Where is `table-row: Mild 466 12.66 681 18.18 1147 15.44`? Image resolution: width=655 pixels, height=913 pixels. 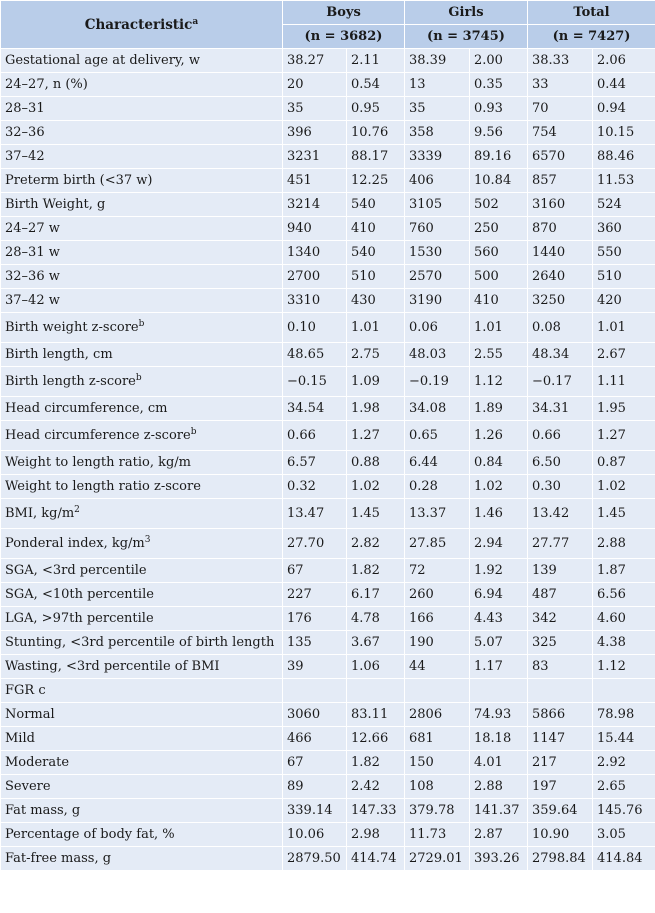 table-row: Mild 466 12.66 681 18.18 1147 15.44 is located at coordinates (327, 738).